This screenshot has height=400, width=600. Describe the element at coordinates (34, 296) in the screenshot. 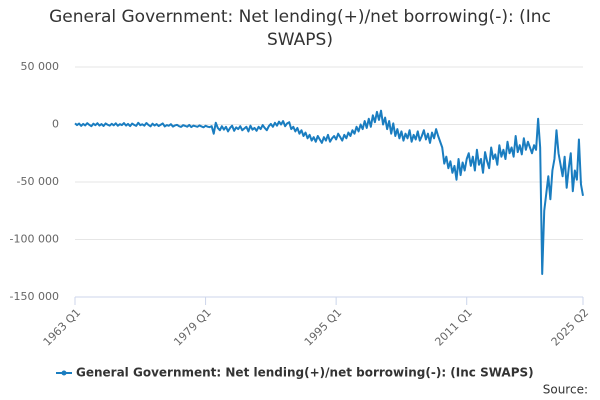

I see `y-tick-label: -150 000` at that location.